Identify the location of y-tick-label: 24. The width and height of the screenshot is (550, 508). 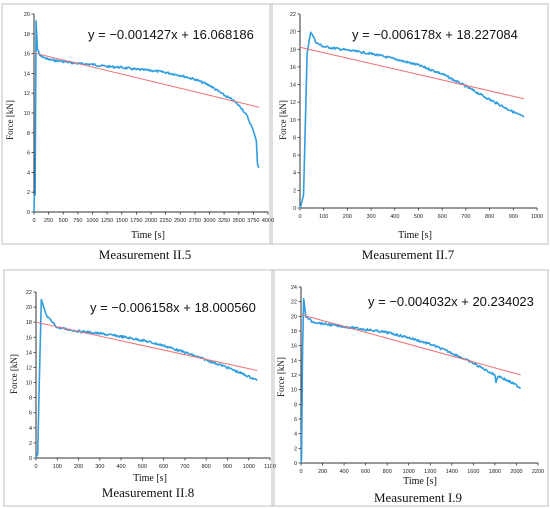
(294, 288).